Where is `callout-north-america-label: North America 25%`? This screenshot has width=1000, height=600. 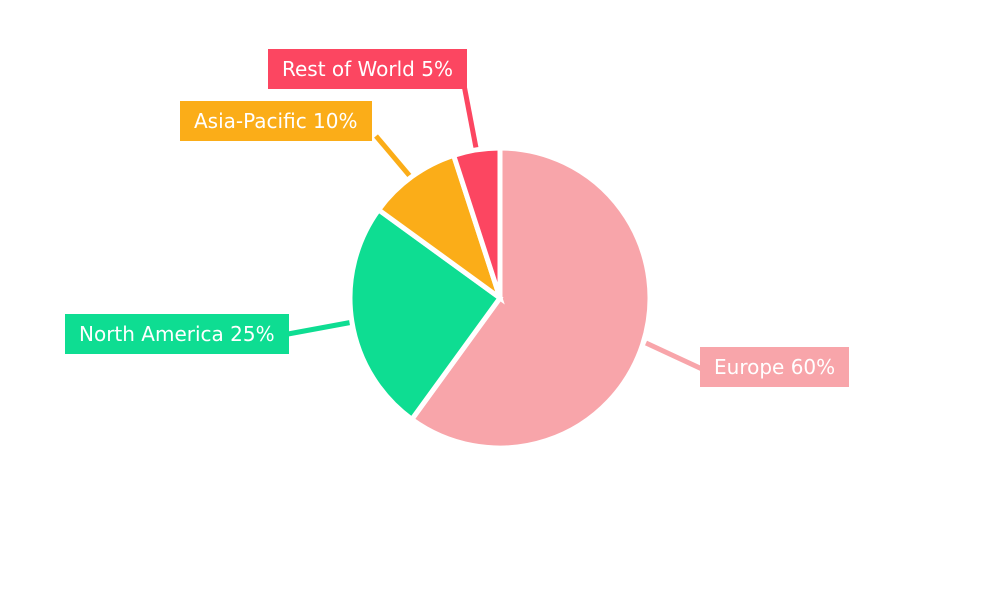
callout-north-america-label: North America 25% is located at coordinates (177, 334).